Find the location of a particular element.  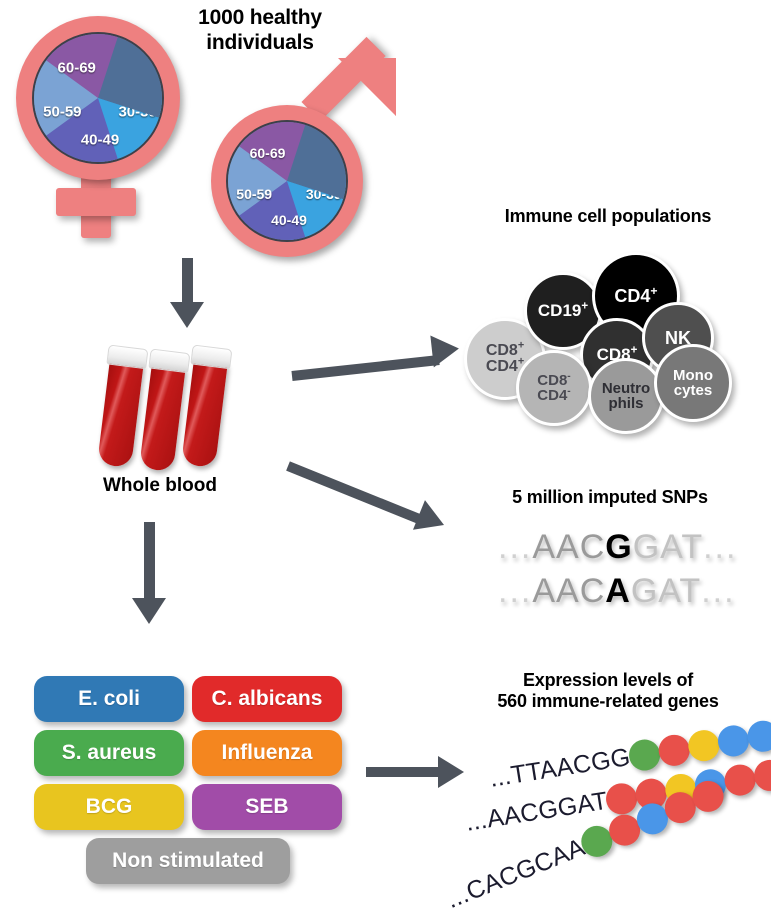

stimulus-label: SEB is located at coordinates (267, 806).